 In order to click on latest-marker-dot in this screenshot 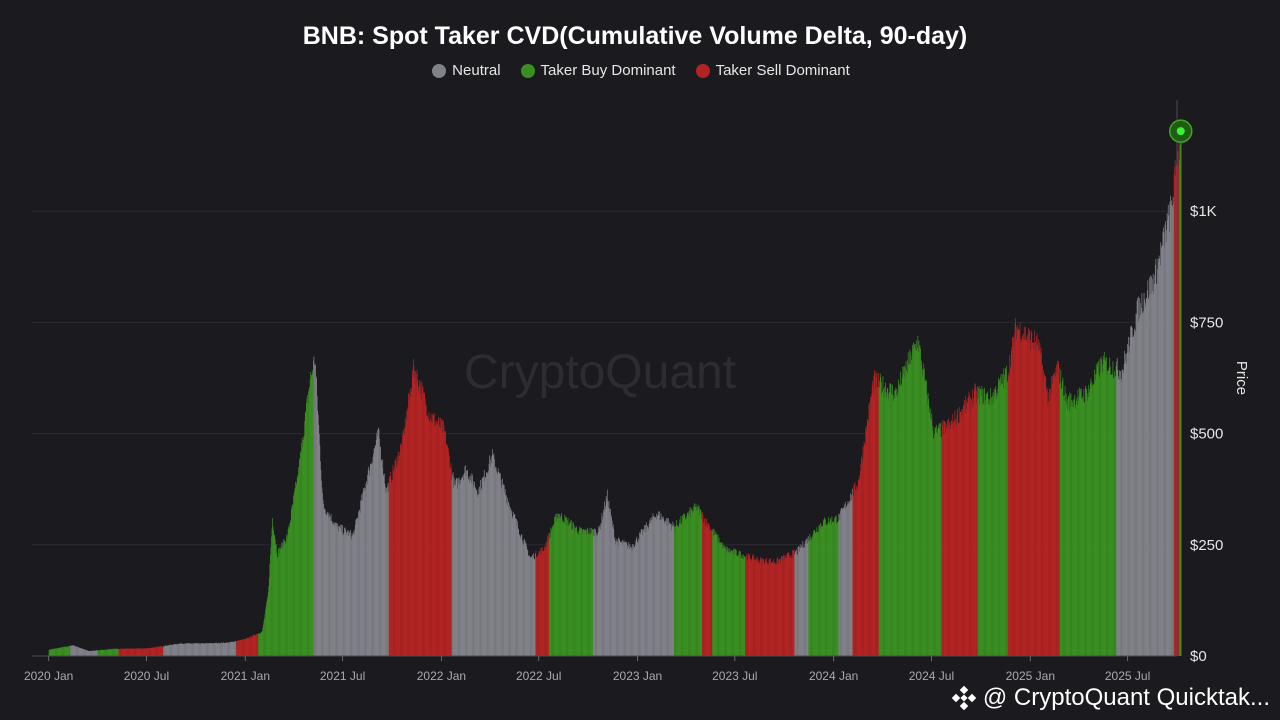, I will do `click(1180, 131)`.